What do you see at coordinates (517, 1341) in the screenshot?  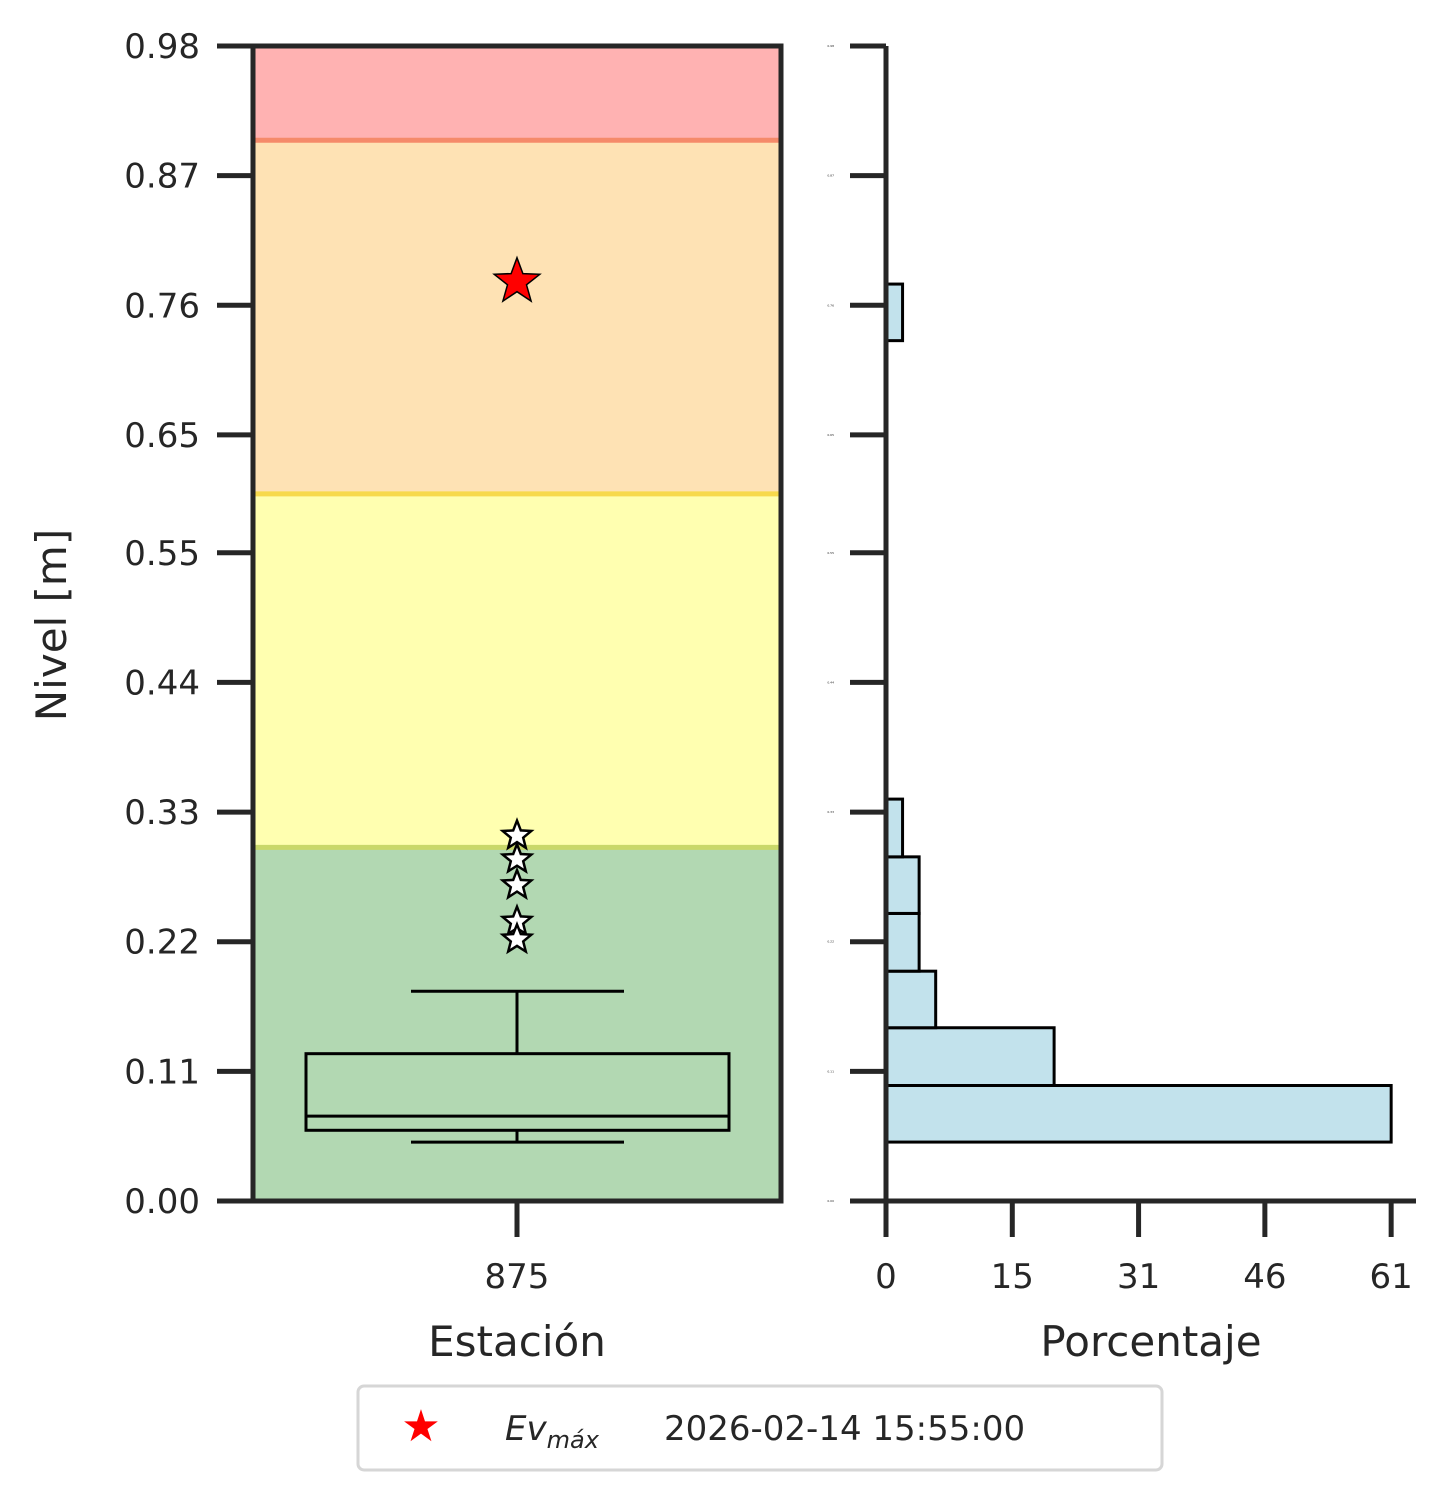 I see `x-axis-title: Estación` at bounding box center [517, 1341].